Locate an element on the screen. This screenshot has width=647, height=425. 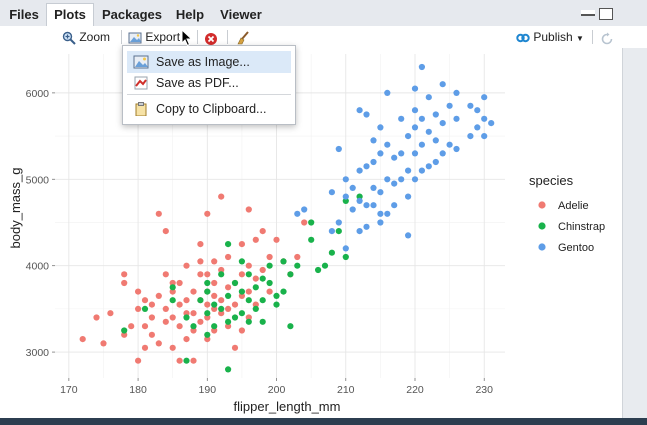
x-axis-title: flipper_length_mm is located at coordinates (287, 406).